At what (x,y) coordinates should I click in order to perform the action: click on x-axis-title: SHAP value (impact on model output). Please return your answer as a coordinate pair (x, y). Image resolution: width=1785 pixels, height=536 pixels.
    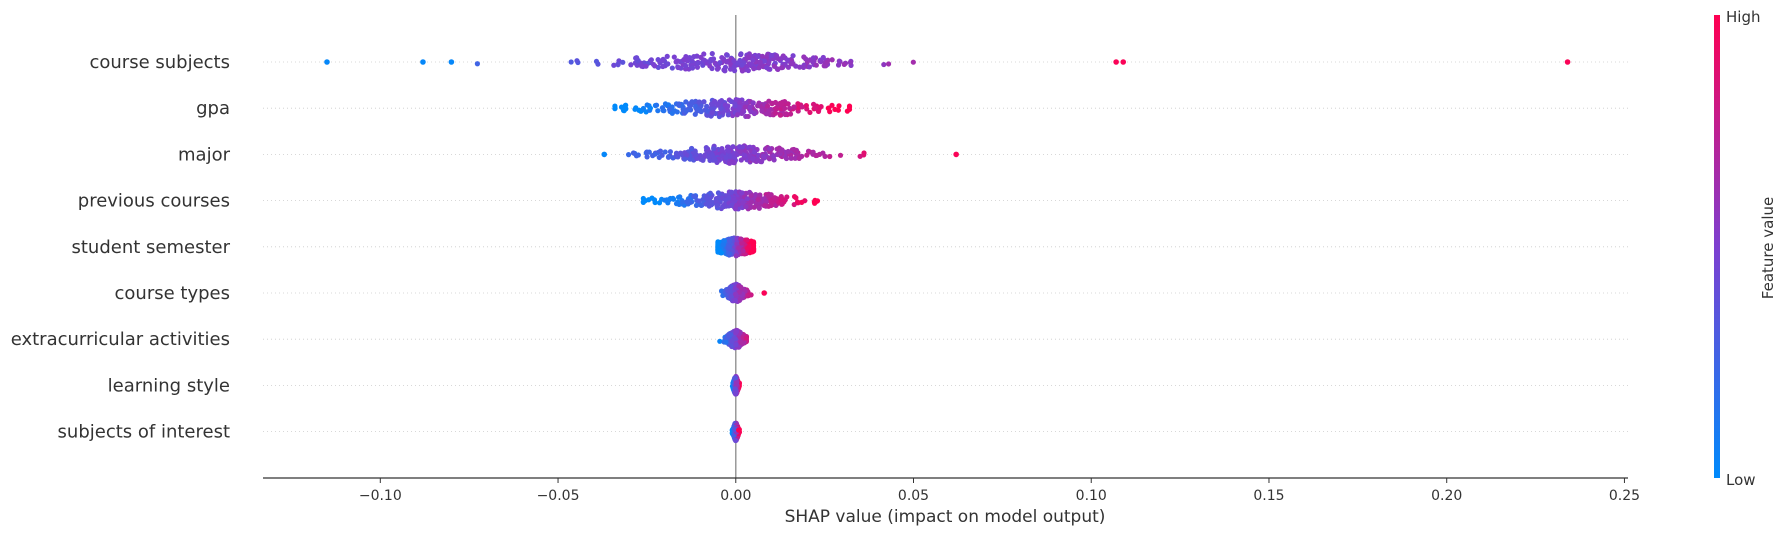
    Looking at the image, I should click on (945, 517).